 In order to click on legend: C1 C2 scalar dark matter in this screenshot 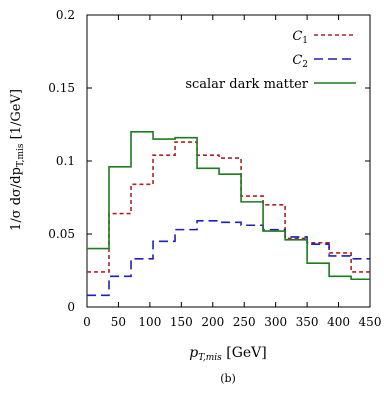, I will do `click(270, 60)`.